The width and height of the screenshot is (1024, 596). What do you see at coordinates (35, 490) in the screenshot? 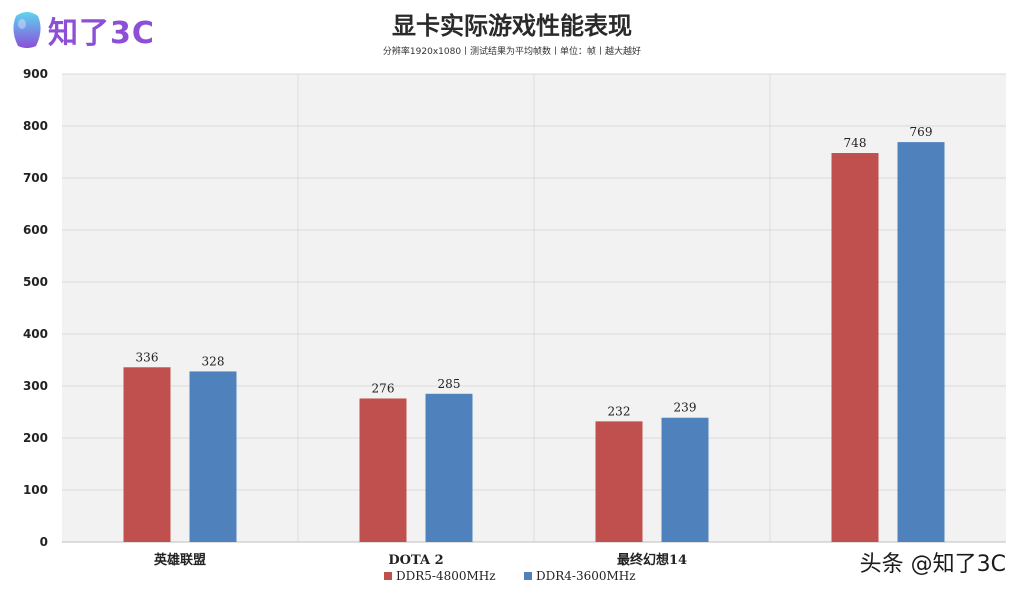
I see `y-tick-label: 100` at bounding box center [35, 490].